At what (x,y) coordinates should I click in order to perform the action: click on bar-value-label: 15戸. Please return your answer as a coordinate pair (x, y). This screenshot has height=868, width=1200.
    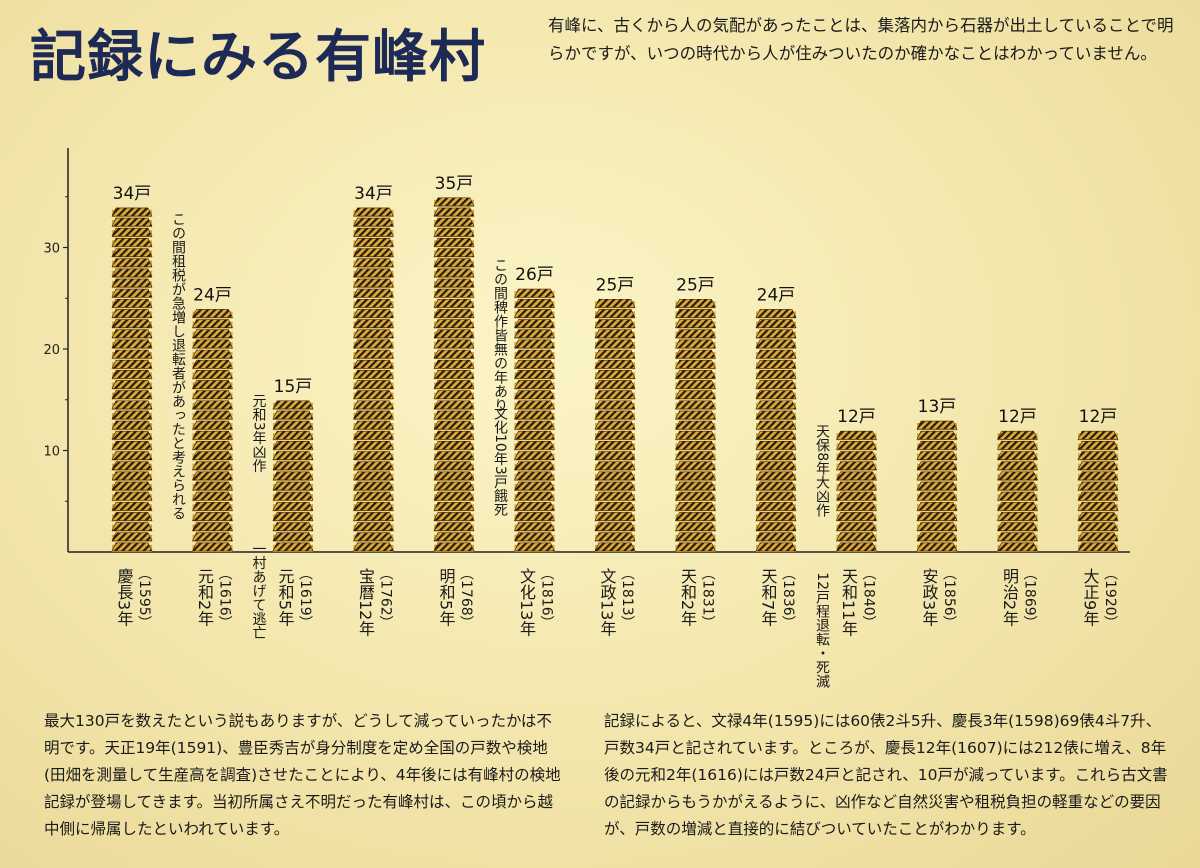
    Looking at the image, I should click on (293, 387).